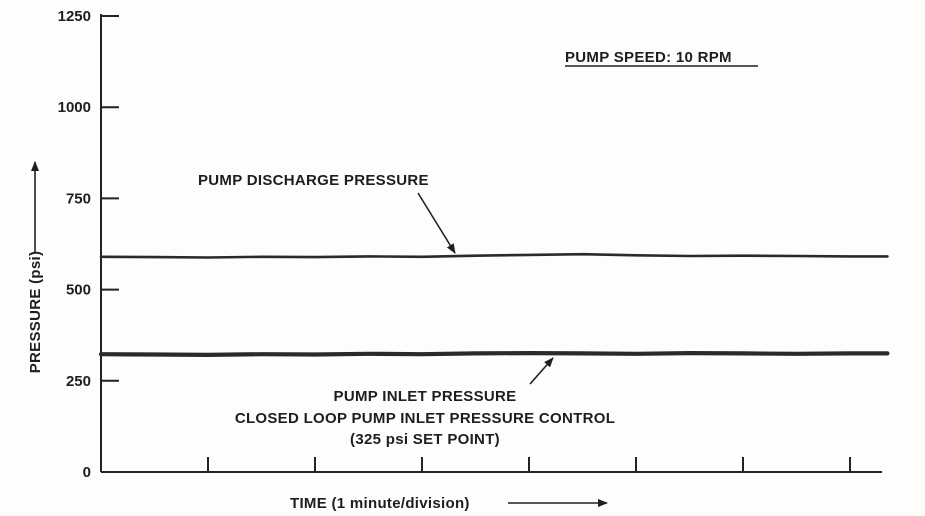 This screenshot has width=925, height=516. Describe the element at coordinates (74, 16) in the screenshot. I see `y-tick-label: 1250` at that location.